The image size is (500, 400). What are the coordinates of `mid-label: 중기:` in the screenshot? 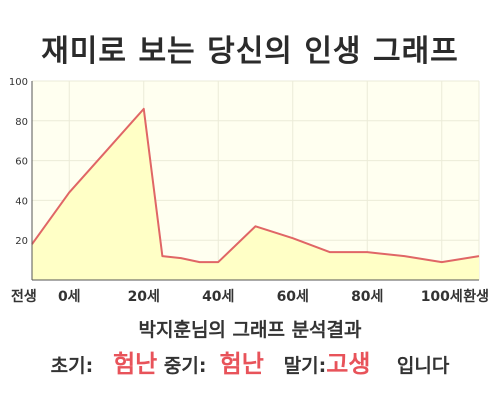 It's located at (185, 366).